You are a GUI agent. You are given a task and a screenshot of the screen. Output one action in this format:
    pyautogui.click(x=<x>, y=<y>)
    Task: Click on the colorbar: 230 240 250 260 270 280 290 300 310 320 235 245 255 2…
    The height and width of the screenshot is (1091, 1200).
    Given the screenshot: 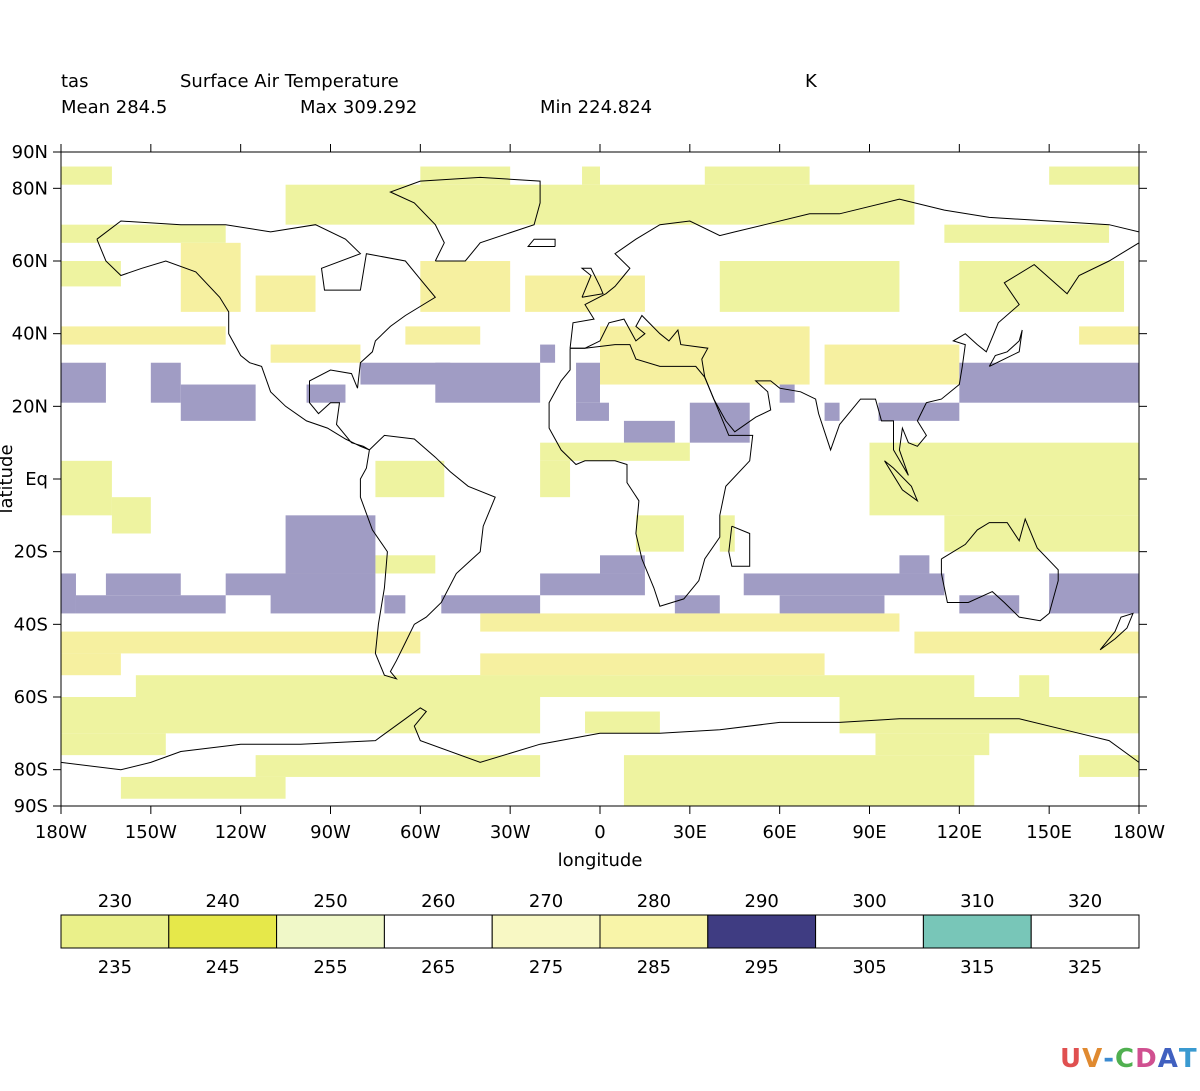 What is the action you would take?
    pyautogui.click(x=600, y=934)
    